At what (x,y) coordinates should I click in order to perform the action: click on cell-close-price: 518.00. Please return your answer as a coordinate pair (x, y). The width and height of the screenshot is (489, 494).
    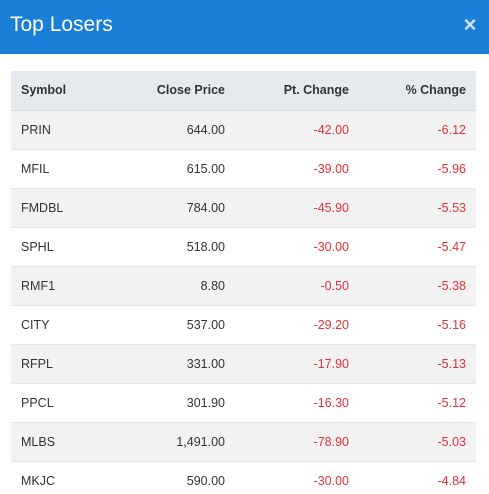
    Looking at the image, I should click on (205, 246).